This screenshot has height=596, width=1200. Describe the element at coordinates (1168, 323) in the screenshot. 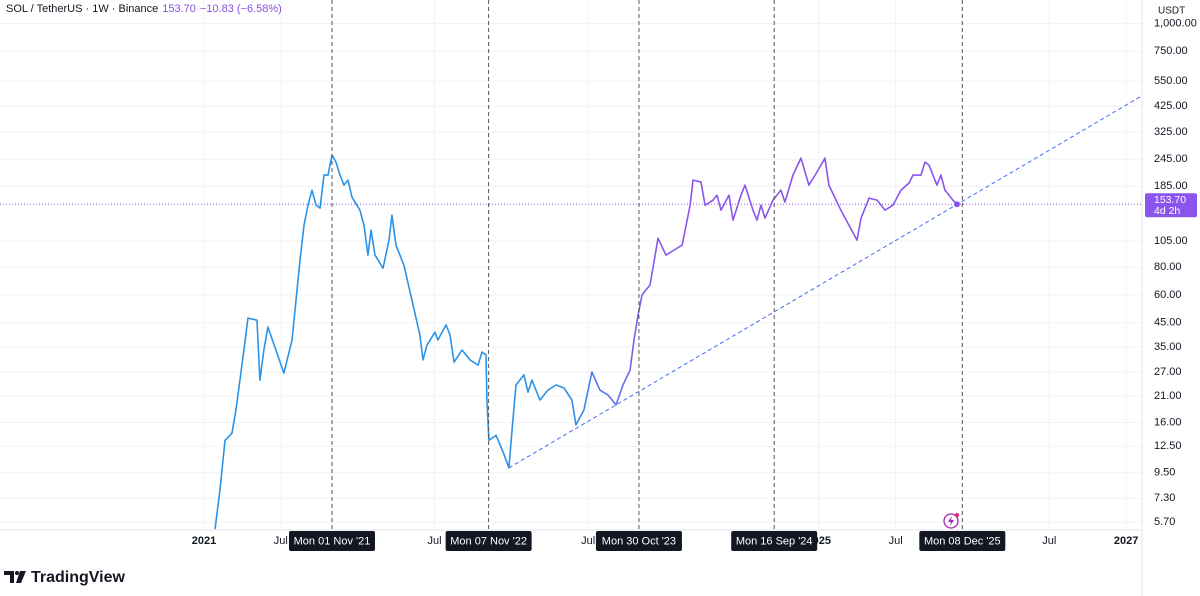

I see `y-tick-label: 45.00` at that location.